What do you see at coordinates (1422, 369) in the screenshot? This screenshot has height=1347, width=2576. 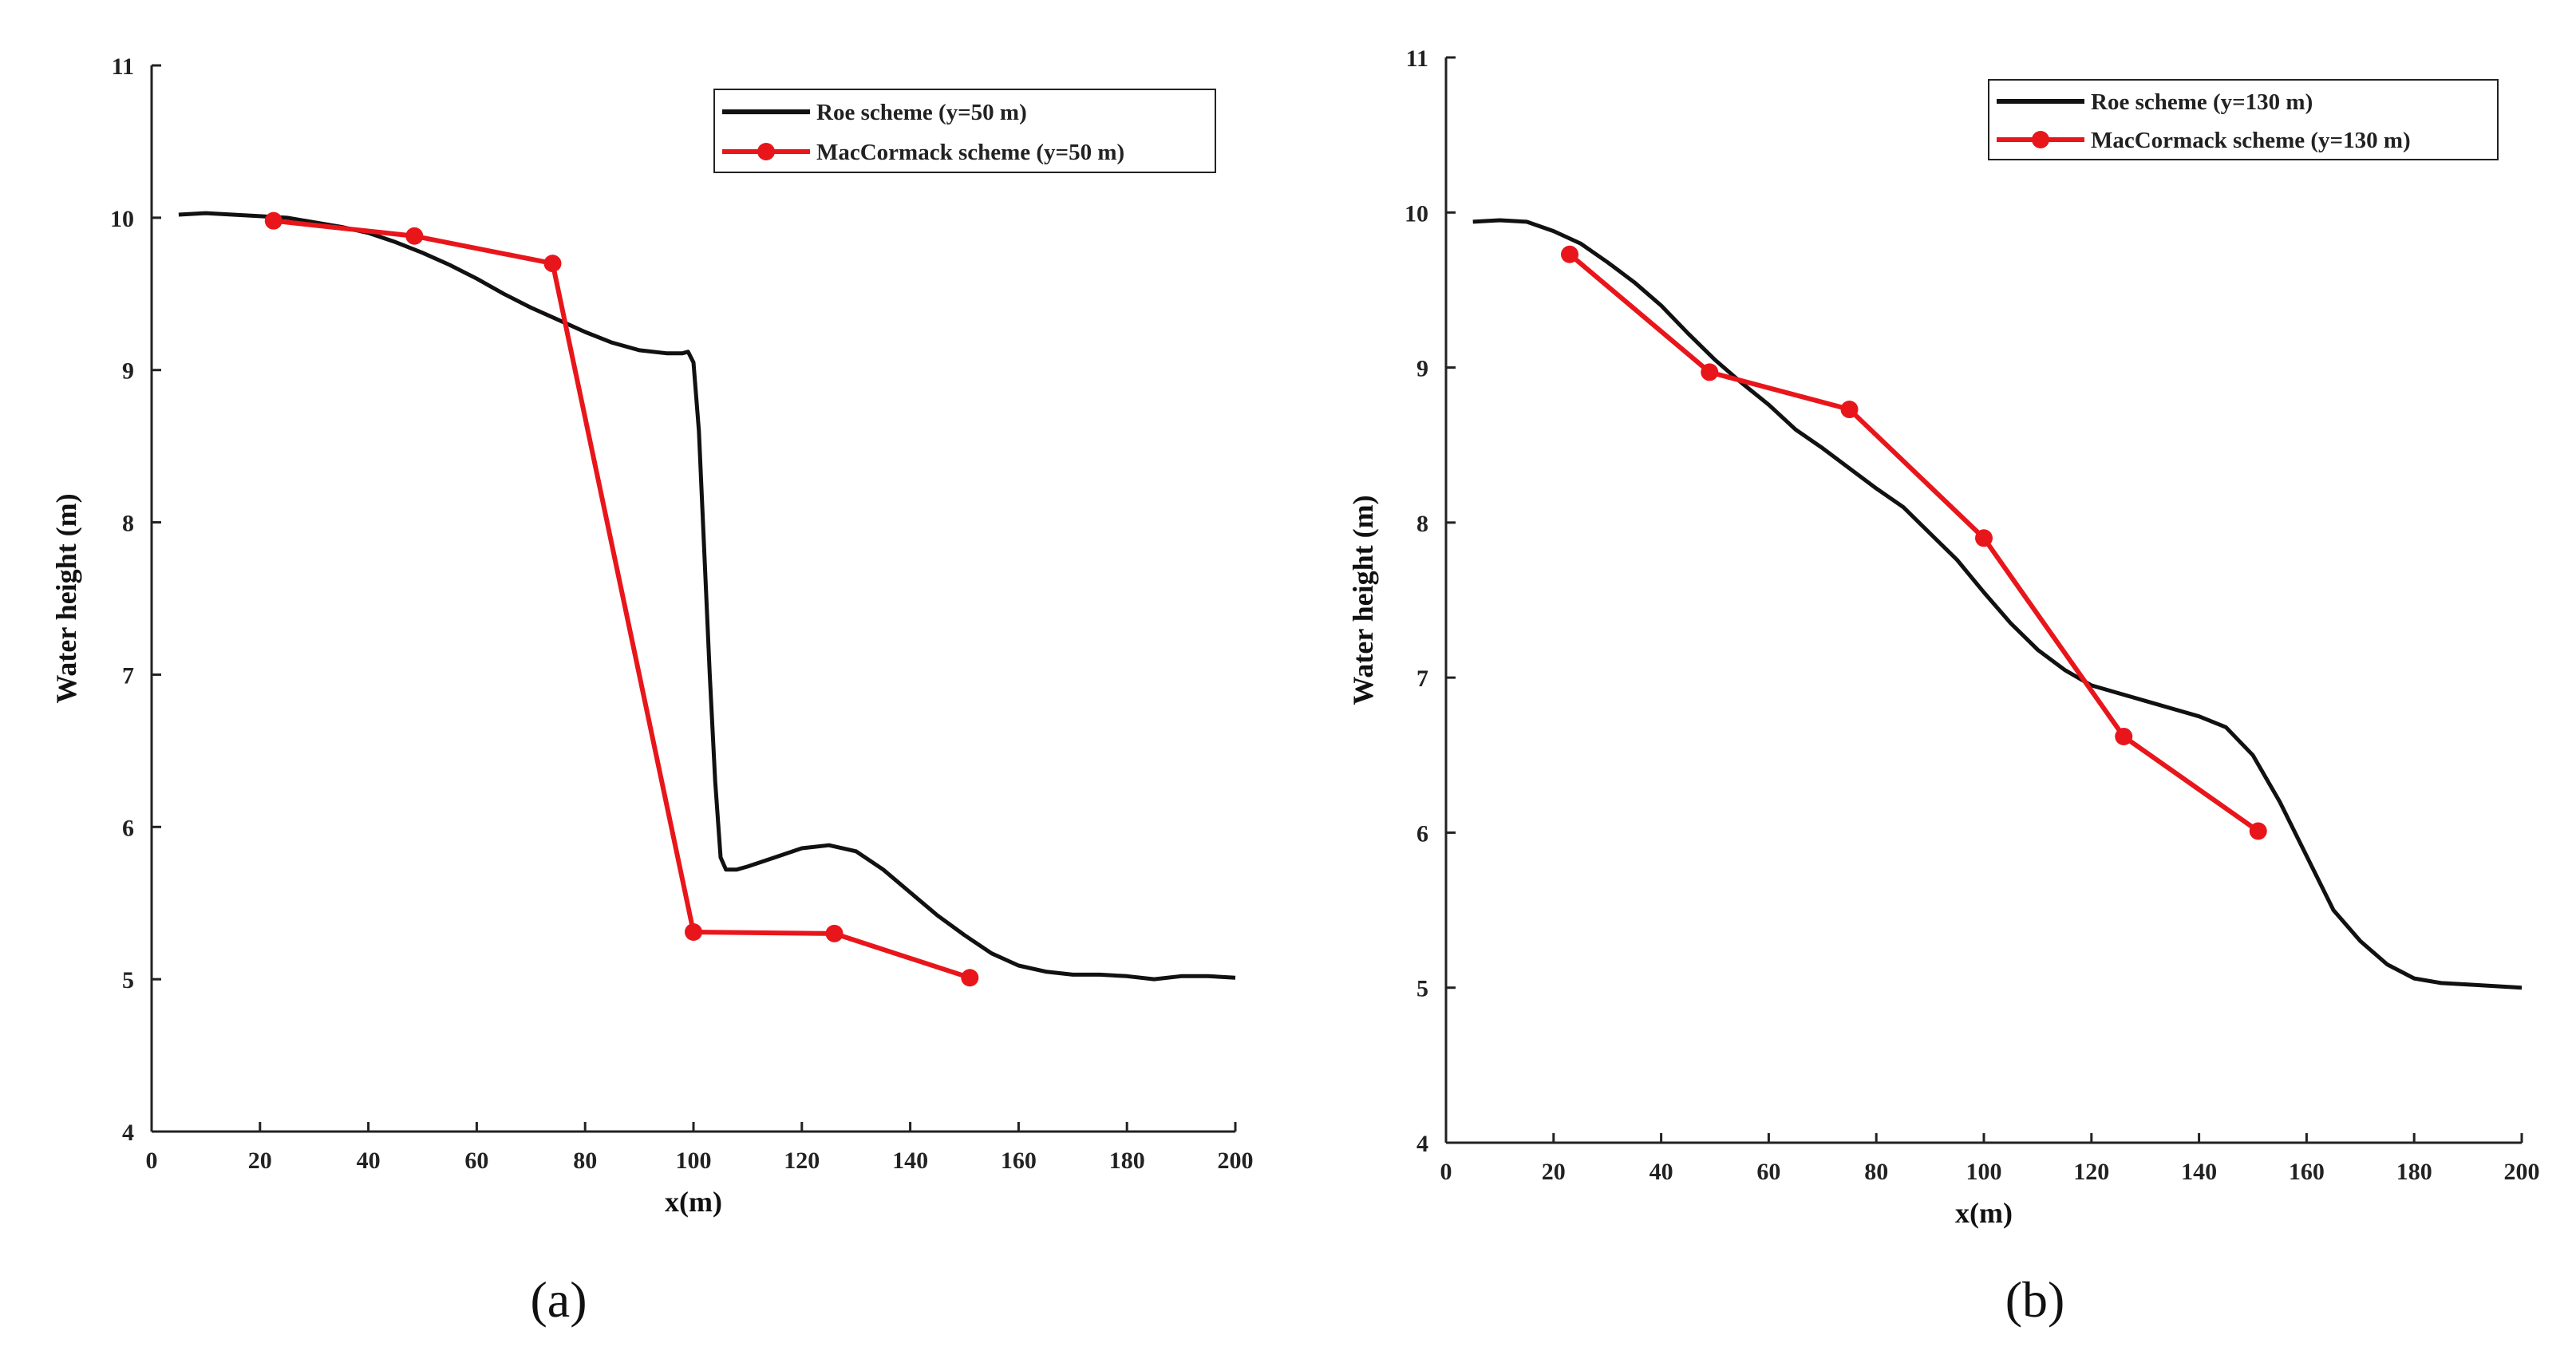 I see `panel-b-y-tick-label: 9` at bounding box center [1422, 369].